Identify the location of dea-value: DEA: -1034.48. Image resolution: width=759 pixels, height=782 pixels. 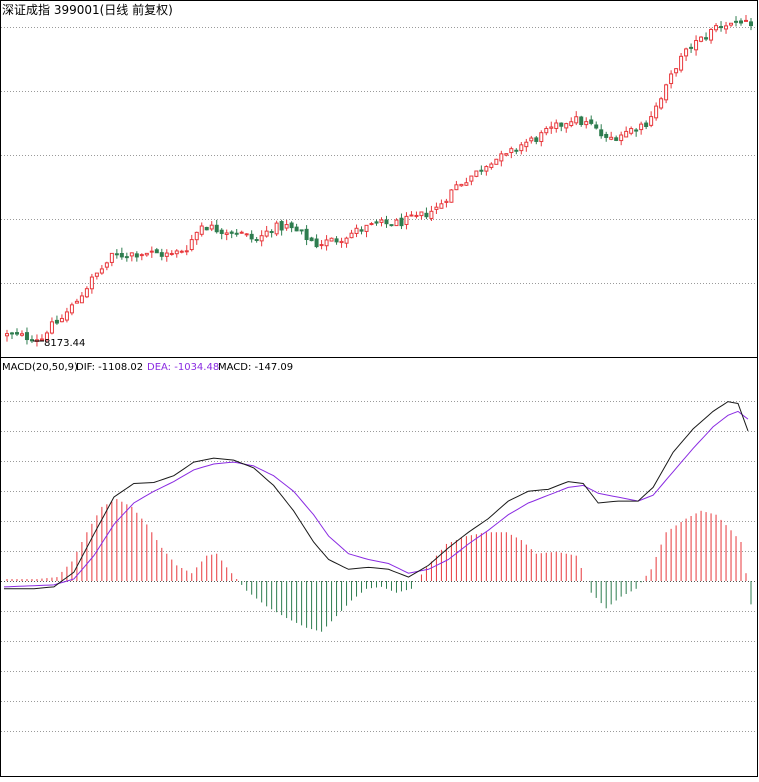
(183, 367).